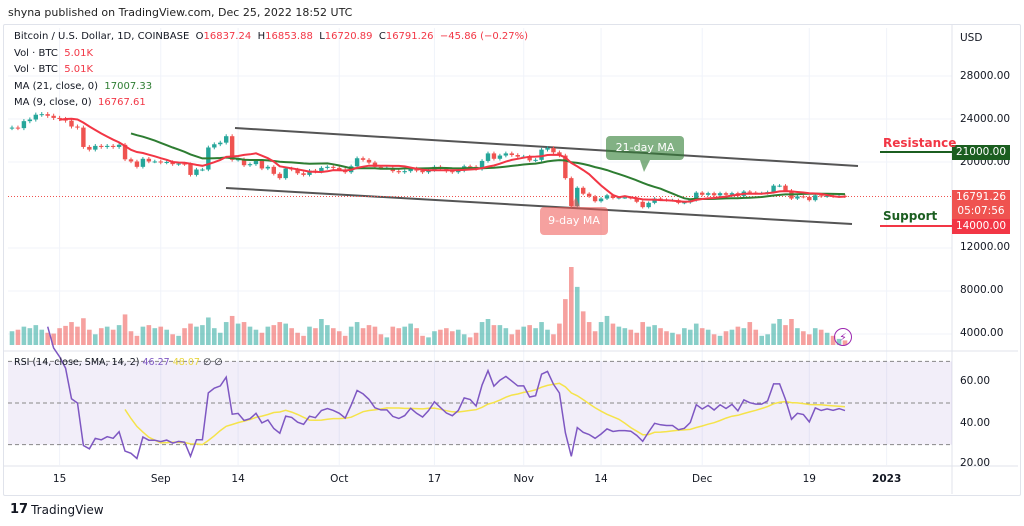  I want to click on brand-name: TradingView, so click(67, 509).